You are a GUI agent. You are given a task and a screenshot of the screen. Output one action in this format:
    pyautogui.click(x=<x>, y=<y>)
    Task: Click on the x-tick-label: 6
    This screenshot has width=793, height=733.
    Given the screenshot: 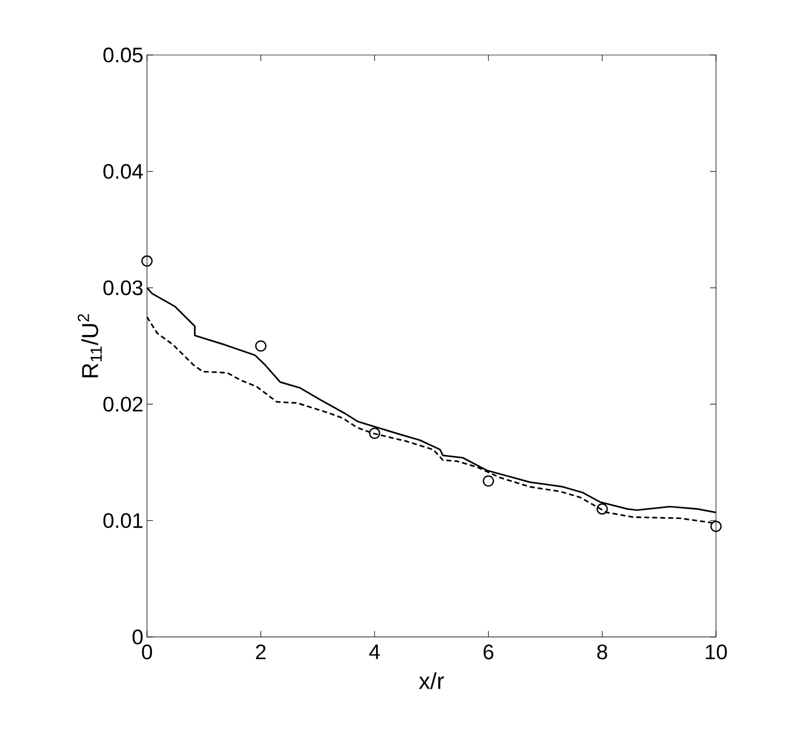 What is the action you would take?
    pyautogui.click(x=489, y=652)
    